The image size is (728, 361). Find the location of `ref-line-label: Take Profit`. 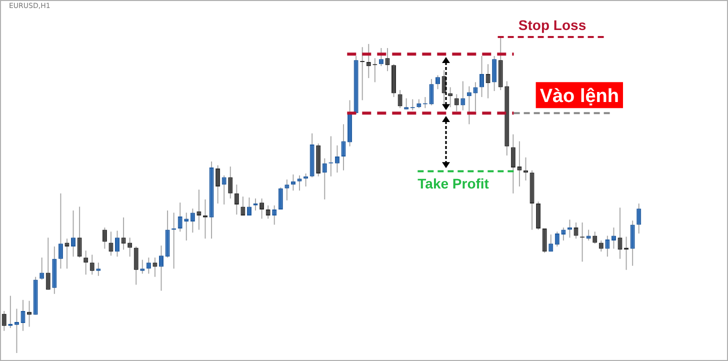

ref-line-label: Take Profit is located at coordinates (454, 183).